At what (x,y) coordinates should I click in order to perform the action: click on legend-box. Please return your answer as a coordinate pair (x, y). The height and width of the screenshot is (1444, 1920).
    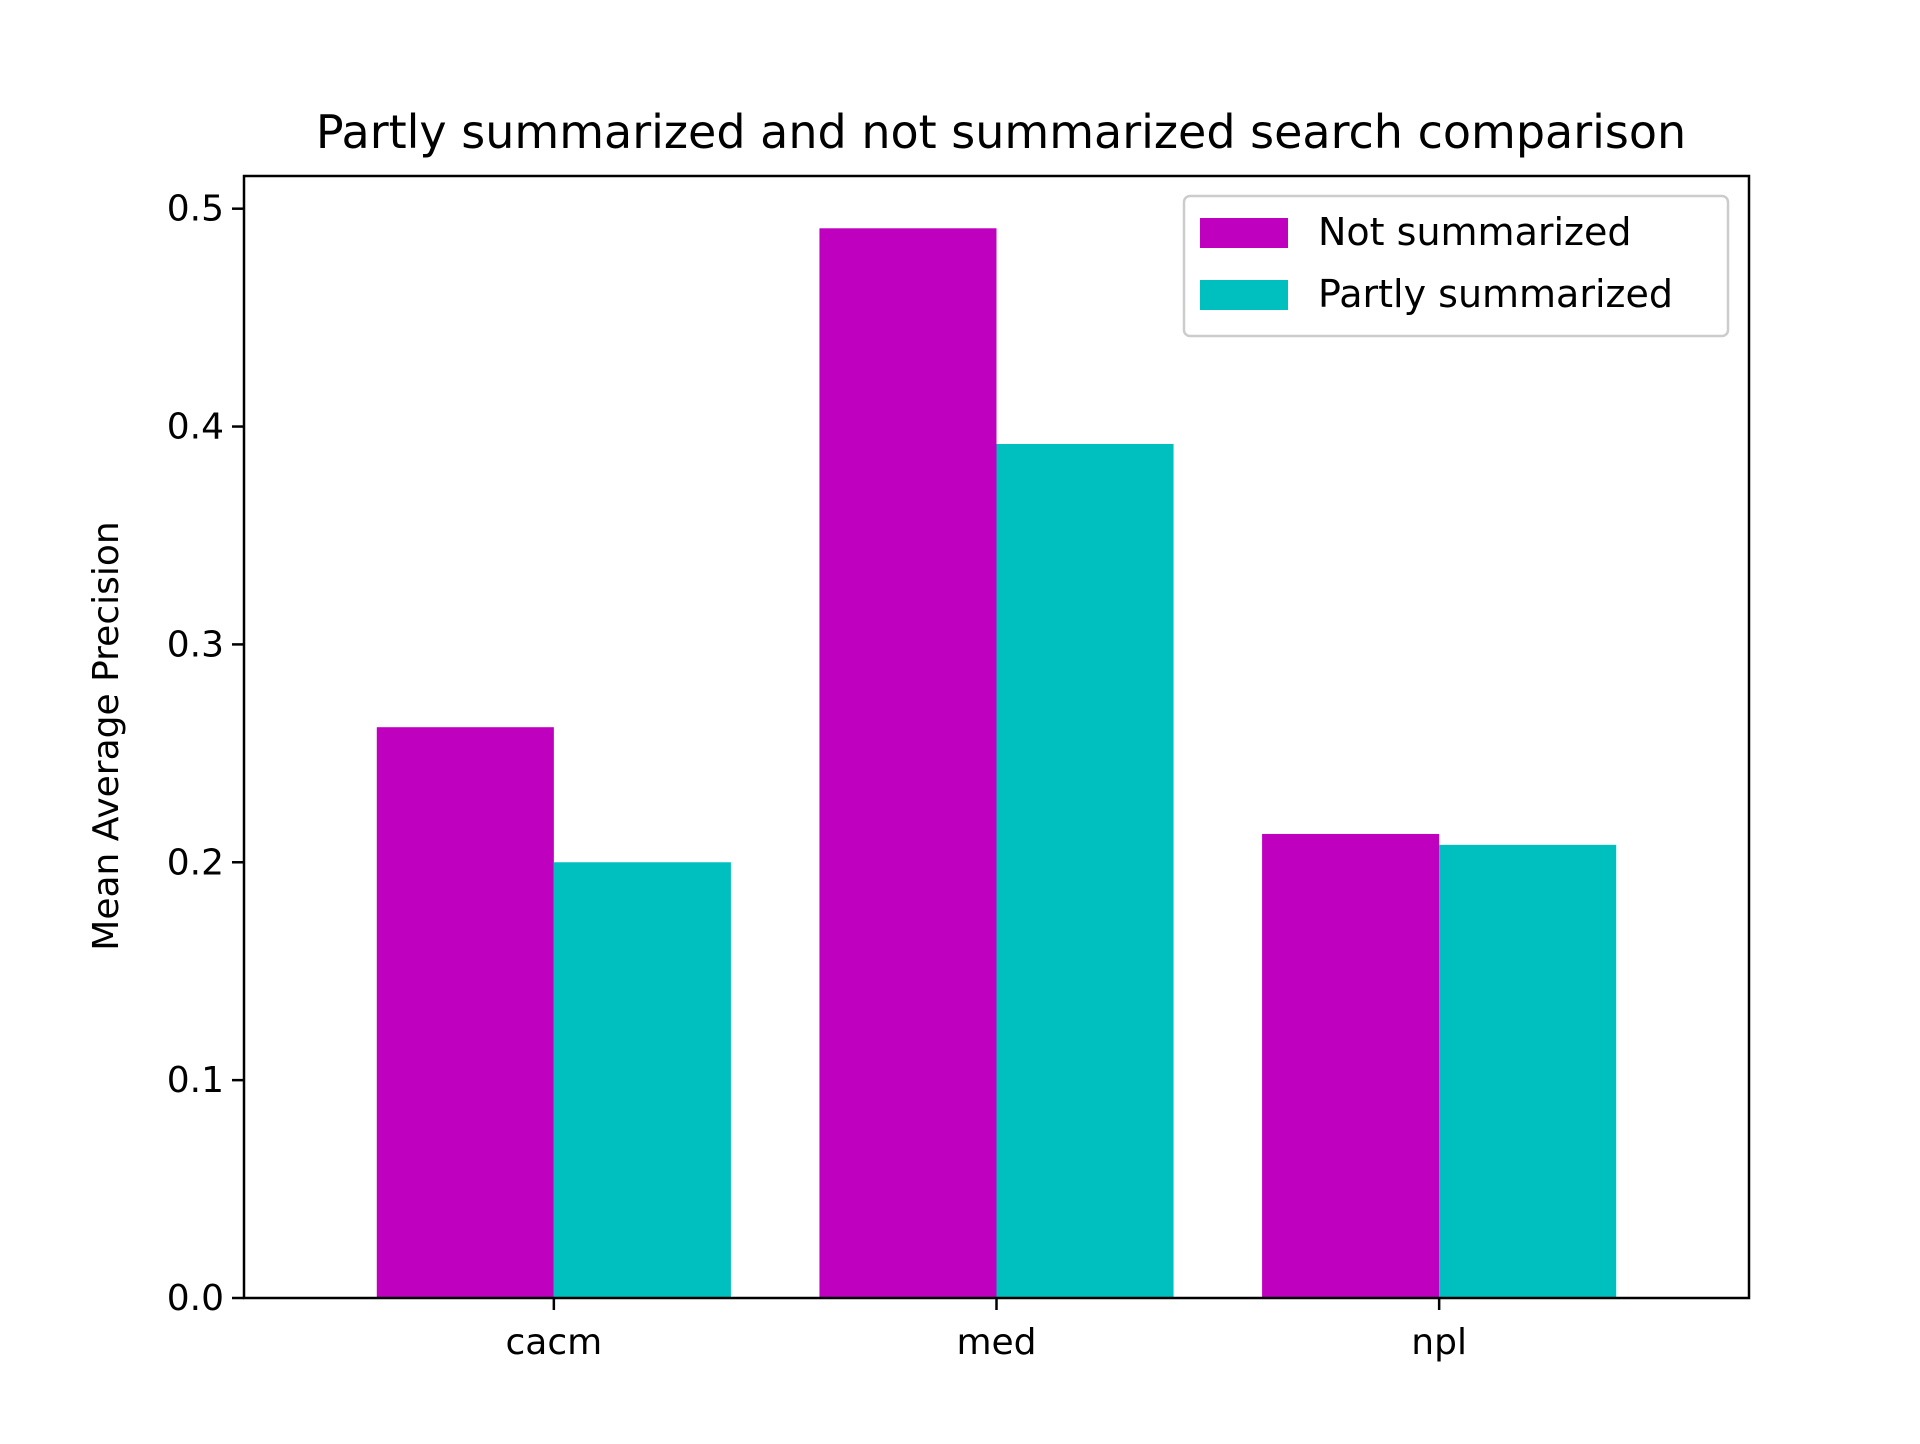
    Looking at the image, I should click on (1456, 266).